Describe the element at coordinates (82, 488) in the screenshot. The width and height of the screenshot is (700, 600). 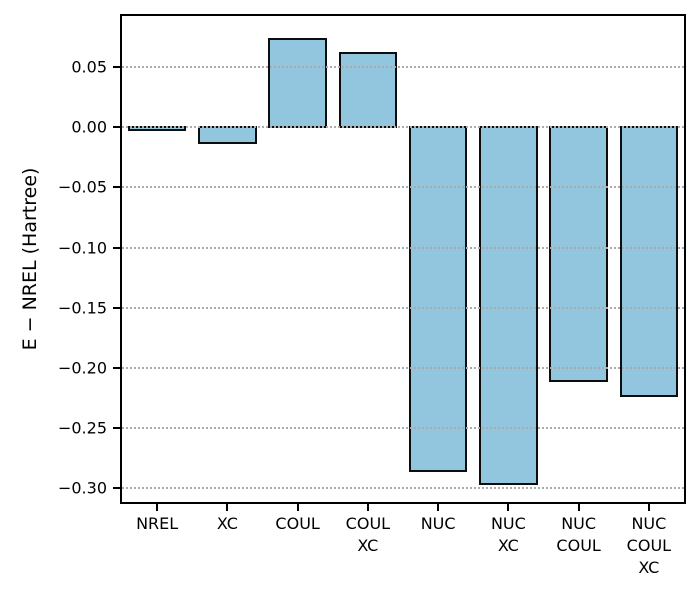
I see `y-tick-label: −0.30` at that location.